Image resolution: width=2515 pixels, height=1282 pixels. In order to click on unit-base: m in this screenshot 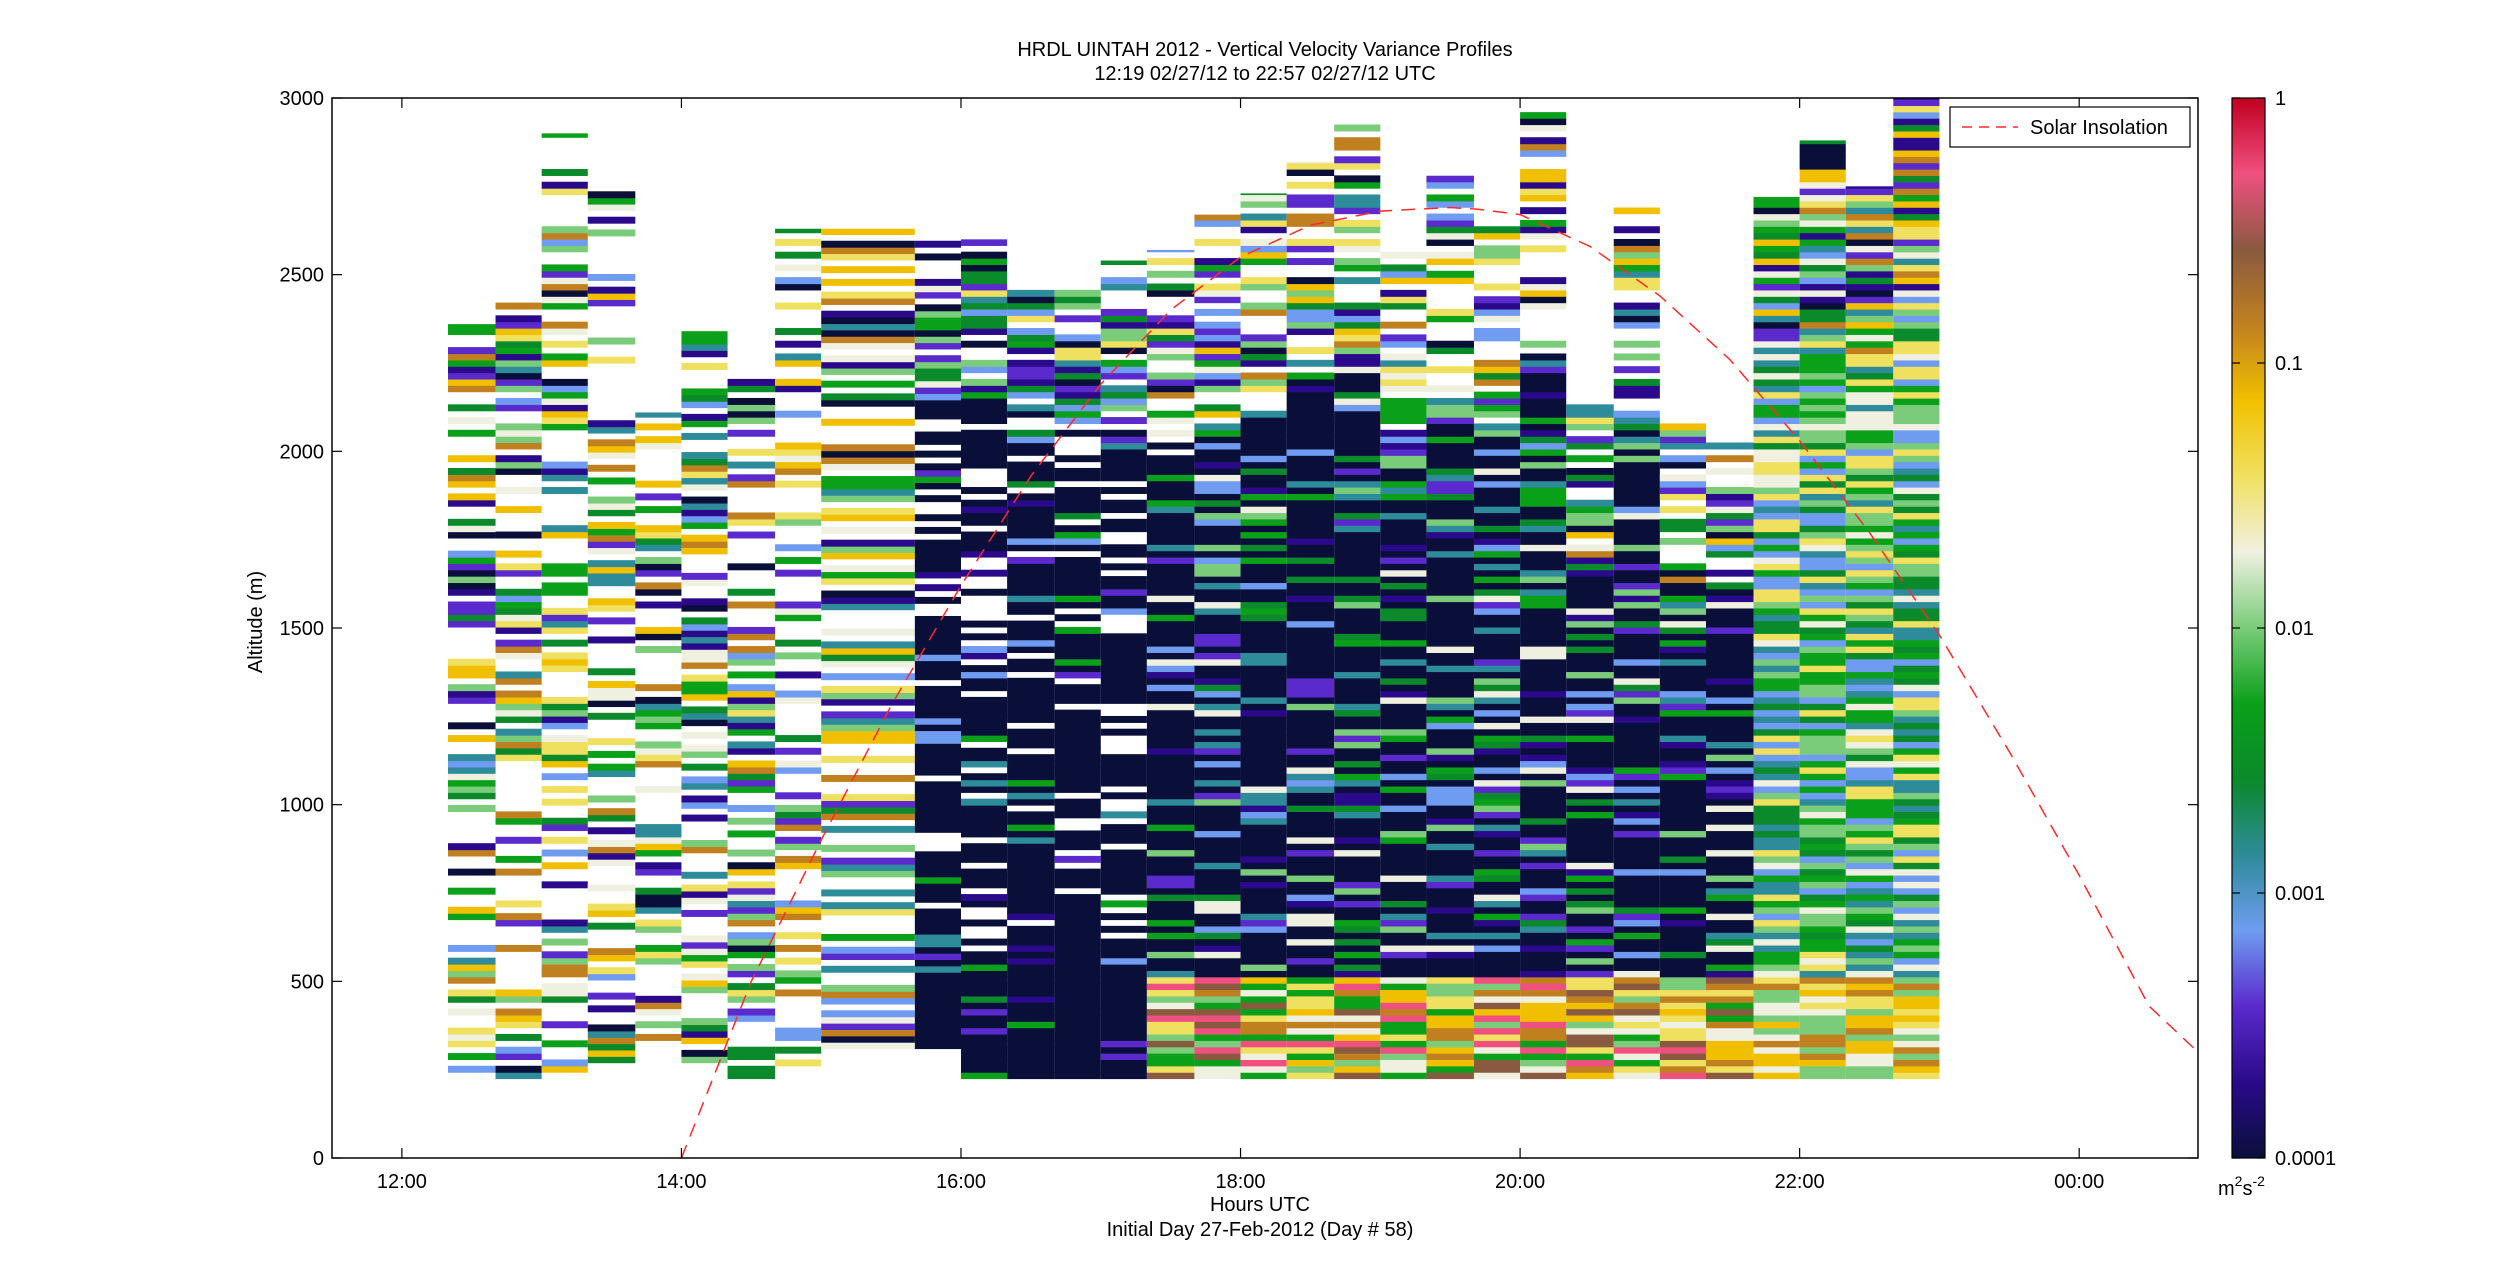, I will do `click(2226, 1189)`.